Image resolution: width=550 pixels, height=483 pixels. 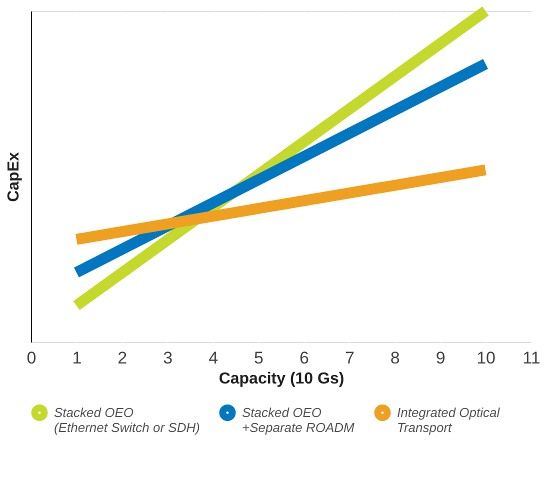 What do you see at coordinates (213, 358) in the screenshot?
I see `x-tick-label: 4` at bounding box center [213, 358].